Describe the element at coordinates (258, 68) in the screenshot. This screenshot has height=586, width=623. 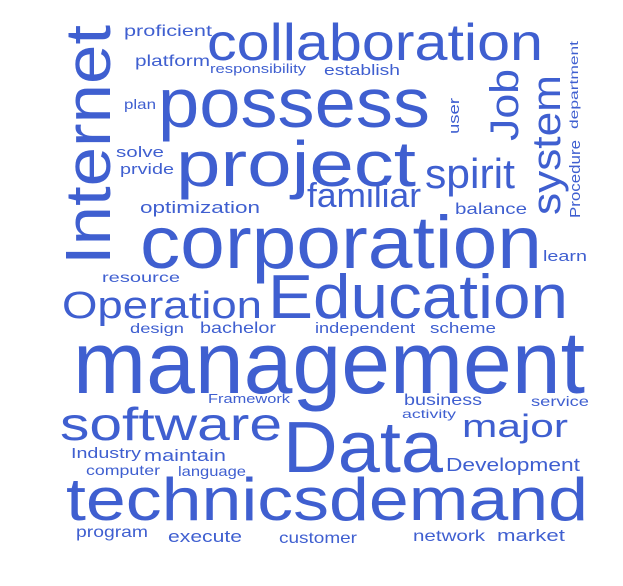
I see `word-responsibility: responsibility` at that location.